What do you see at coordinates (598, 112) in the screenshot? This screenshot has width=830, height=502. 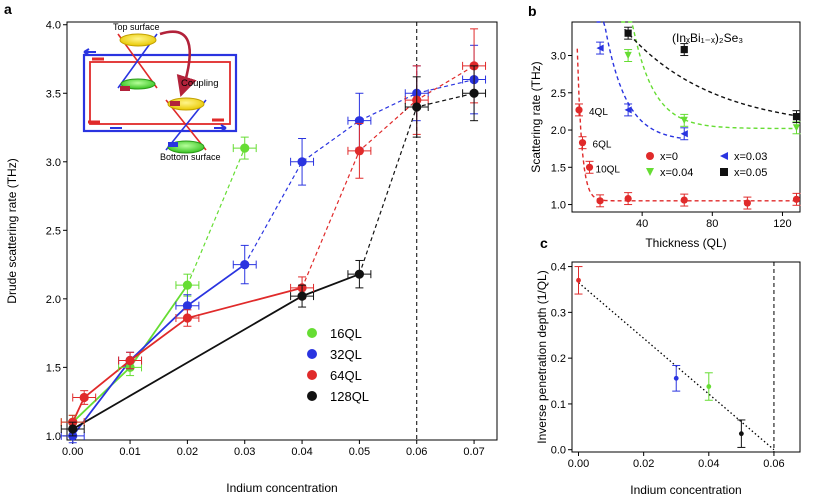 I see `annotation-4QL: 4QL` at bounding box center [598, 112].